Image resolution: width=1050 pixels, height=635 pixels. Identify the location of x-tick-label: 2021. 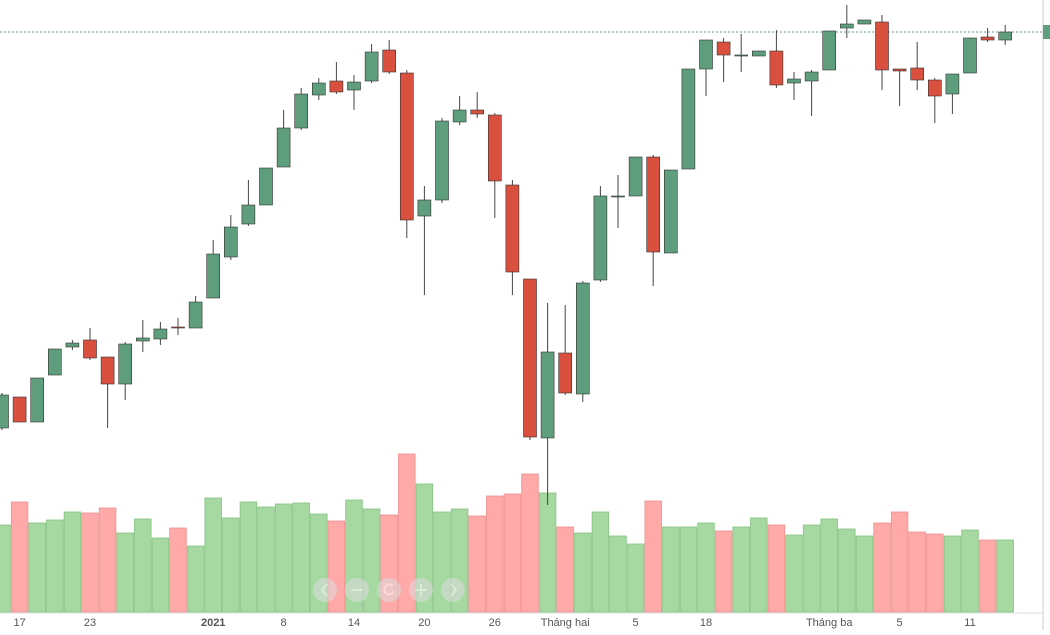
(213, 623).